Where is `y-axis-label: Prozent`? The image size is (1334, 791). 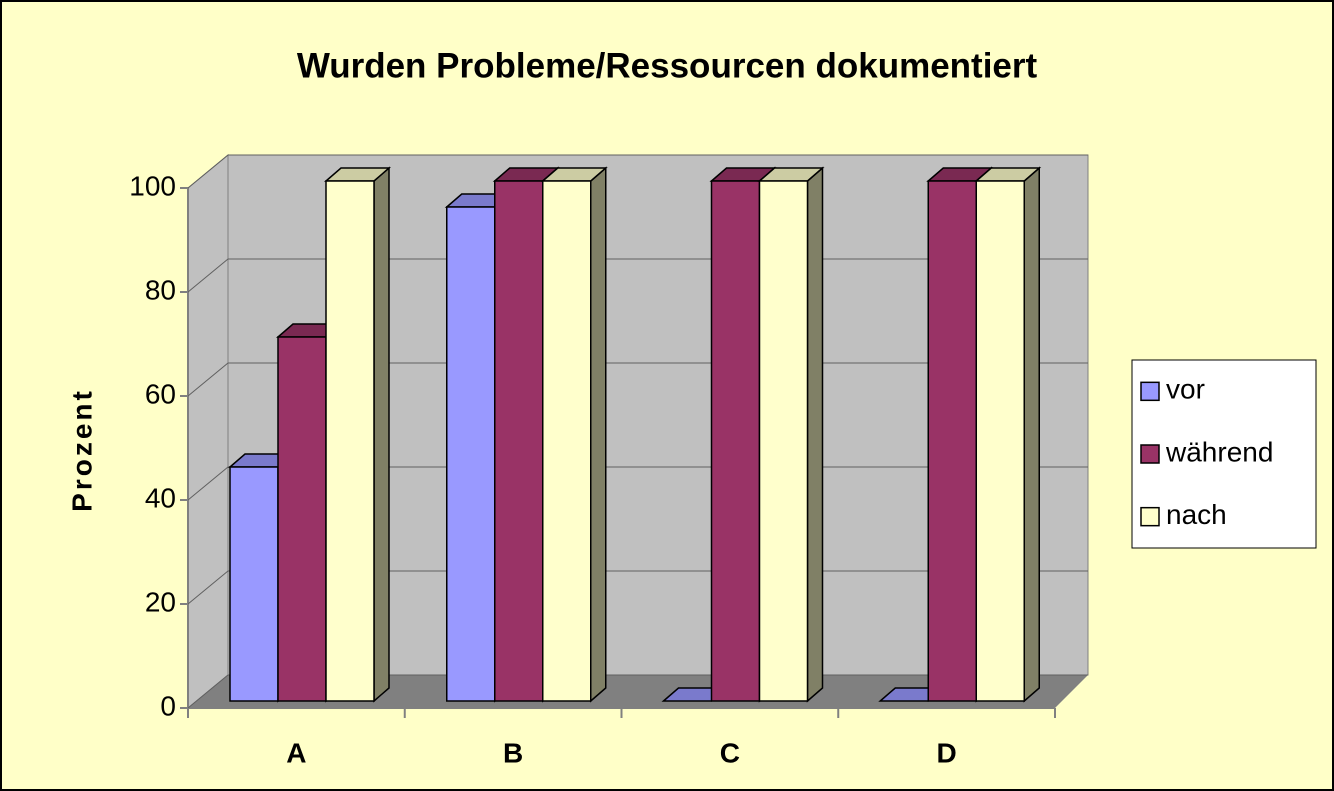 y-axis-label: Prozent is located at coordinates (81, 450).